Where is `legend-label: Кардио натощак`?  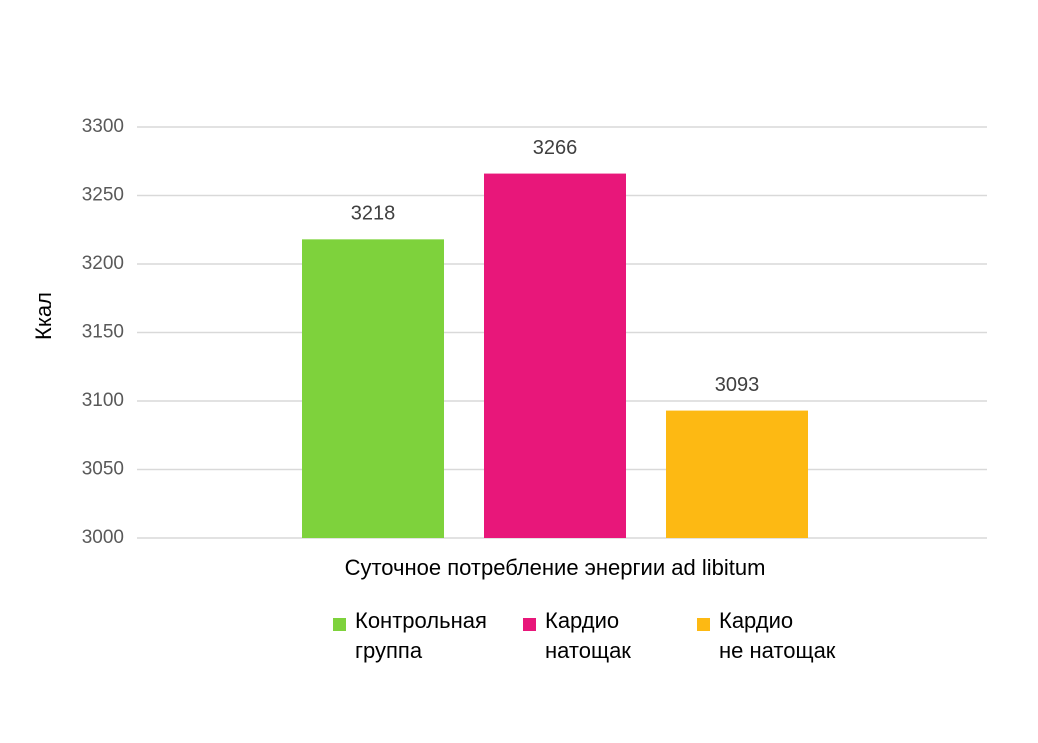
legend-label: Кардио натощак is located at coordinates (588, 635).